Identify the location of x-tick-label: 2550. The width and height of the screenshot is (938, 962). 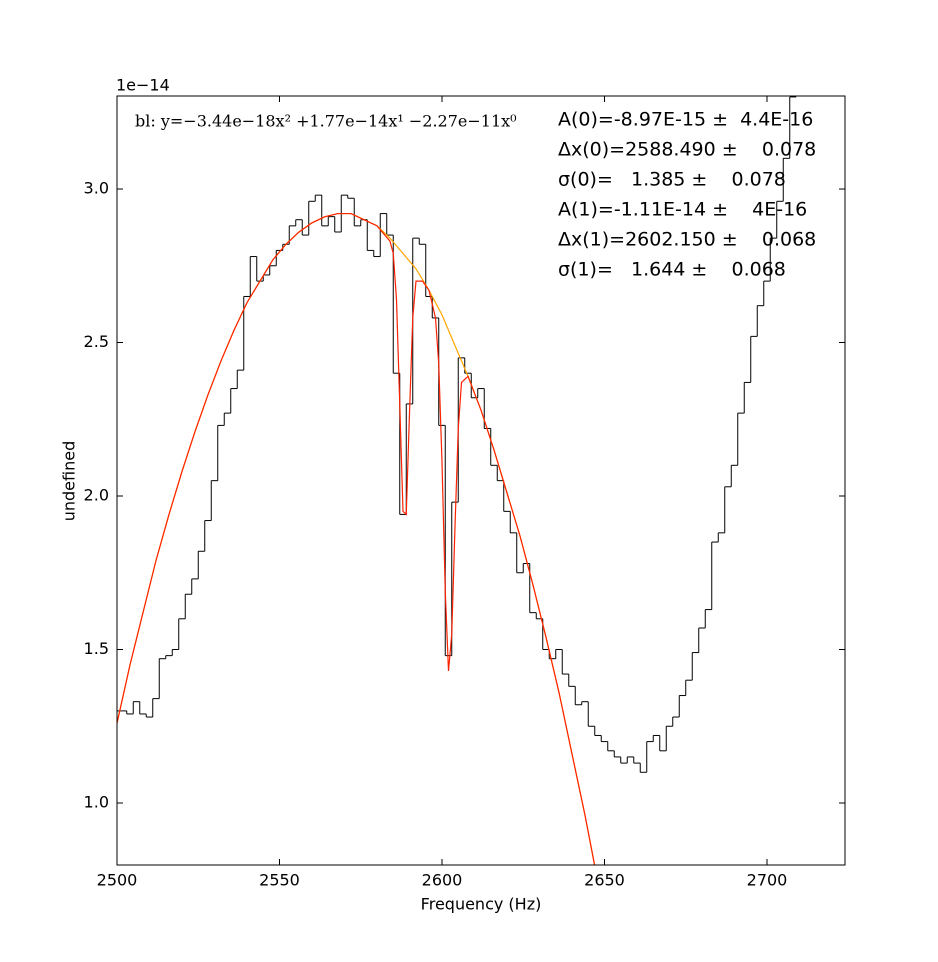
(279, 880).